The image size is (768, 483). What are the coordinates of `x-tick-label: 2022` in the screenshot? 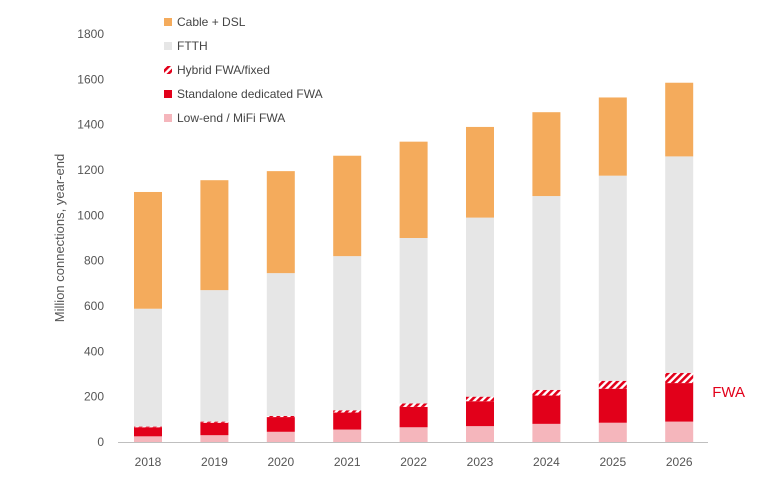 It's located at (413, 462).